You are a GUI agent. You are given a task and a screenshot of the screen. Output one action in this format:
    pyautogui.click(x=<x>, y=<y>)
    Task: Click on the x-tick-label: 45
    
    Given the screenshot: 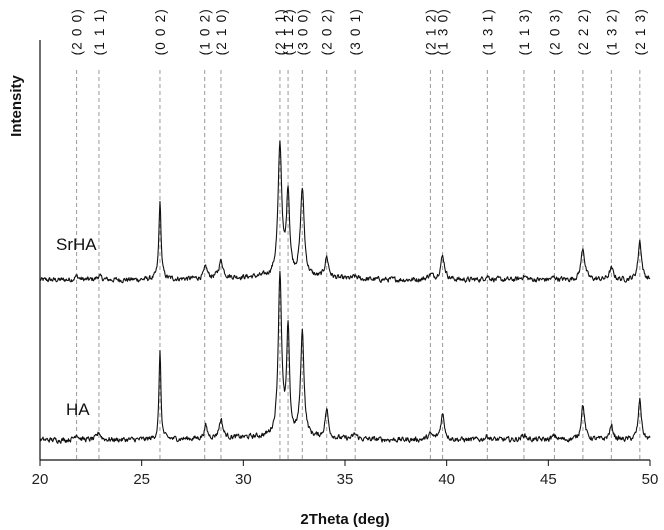 What is the action you would take?
    pyautogui.click(x=548, y=479)
    